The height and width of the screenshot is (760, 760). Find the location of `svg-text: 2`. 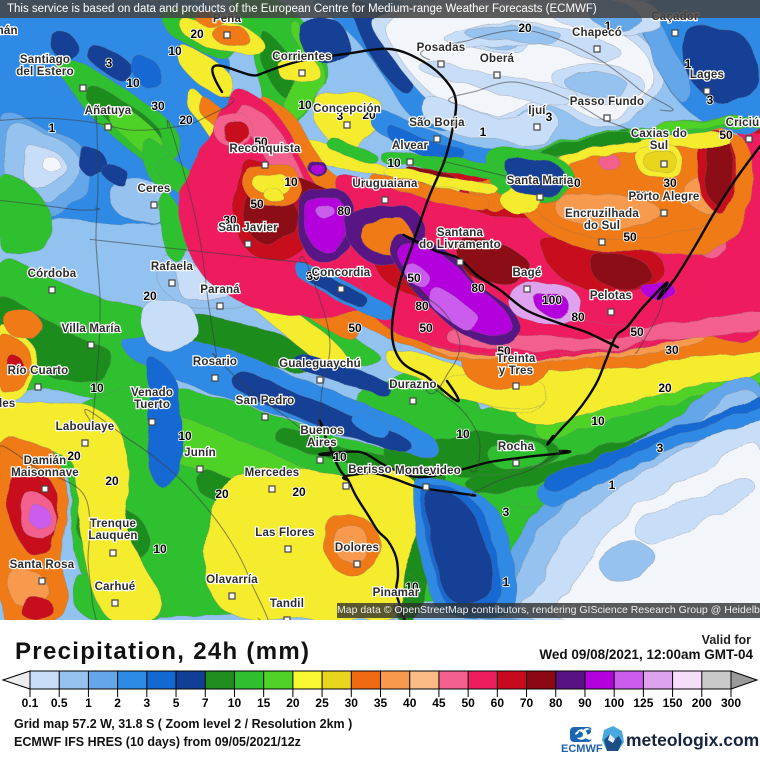

svg-text: 2 is located at coordinates (117, 703).